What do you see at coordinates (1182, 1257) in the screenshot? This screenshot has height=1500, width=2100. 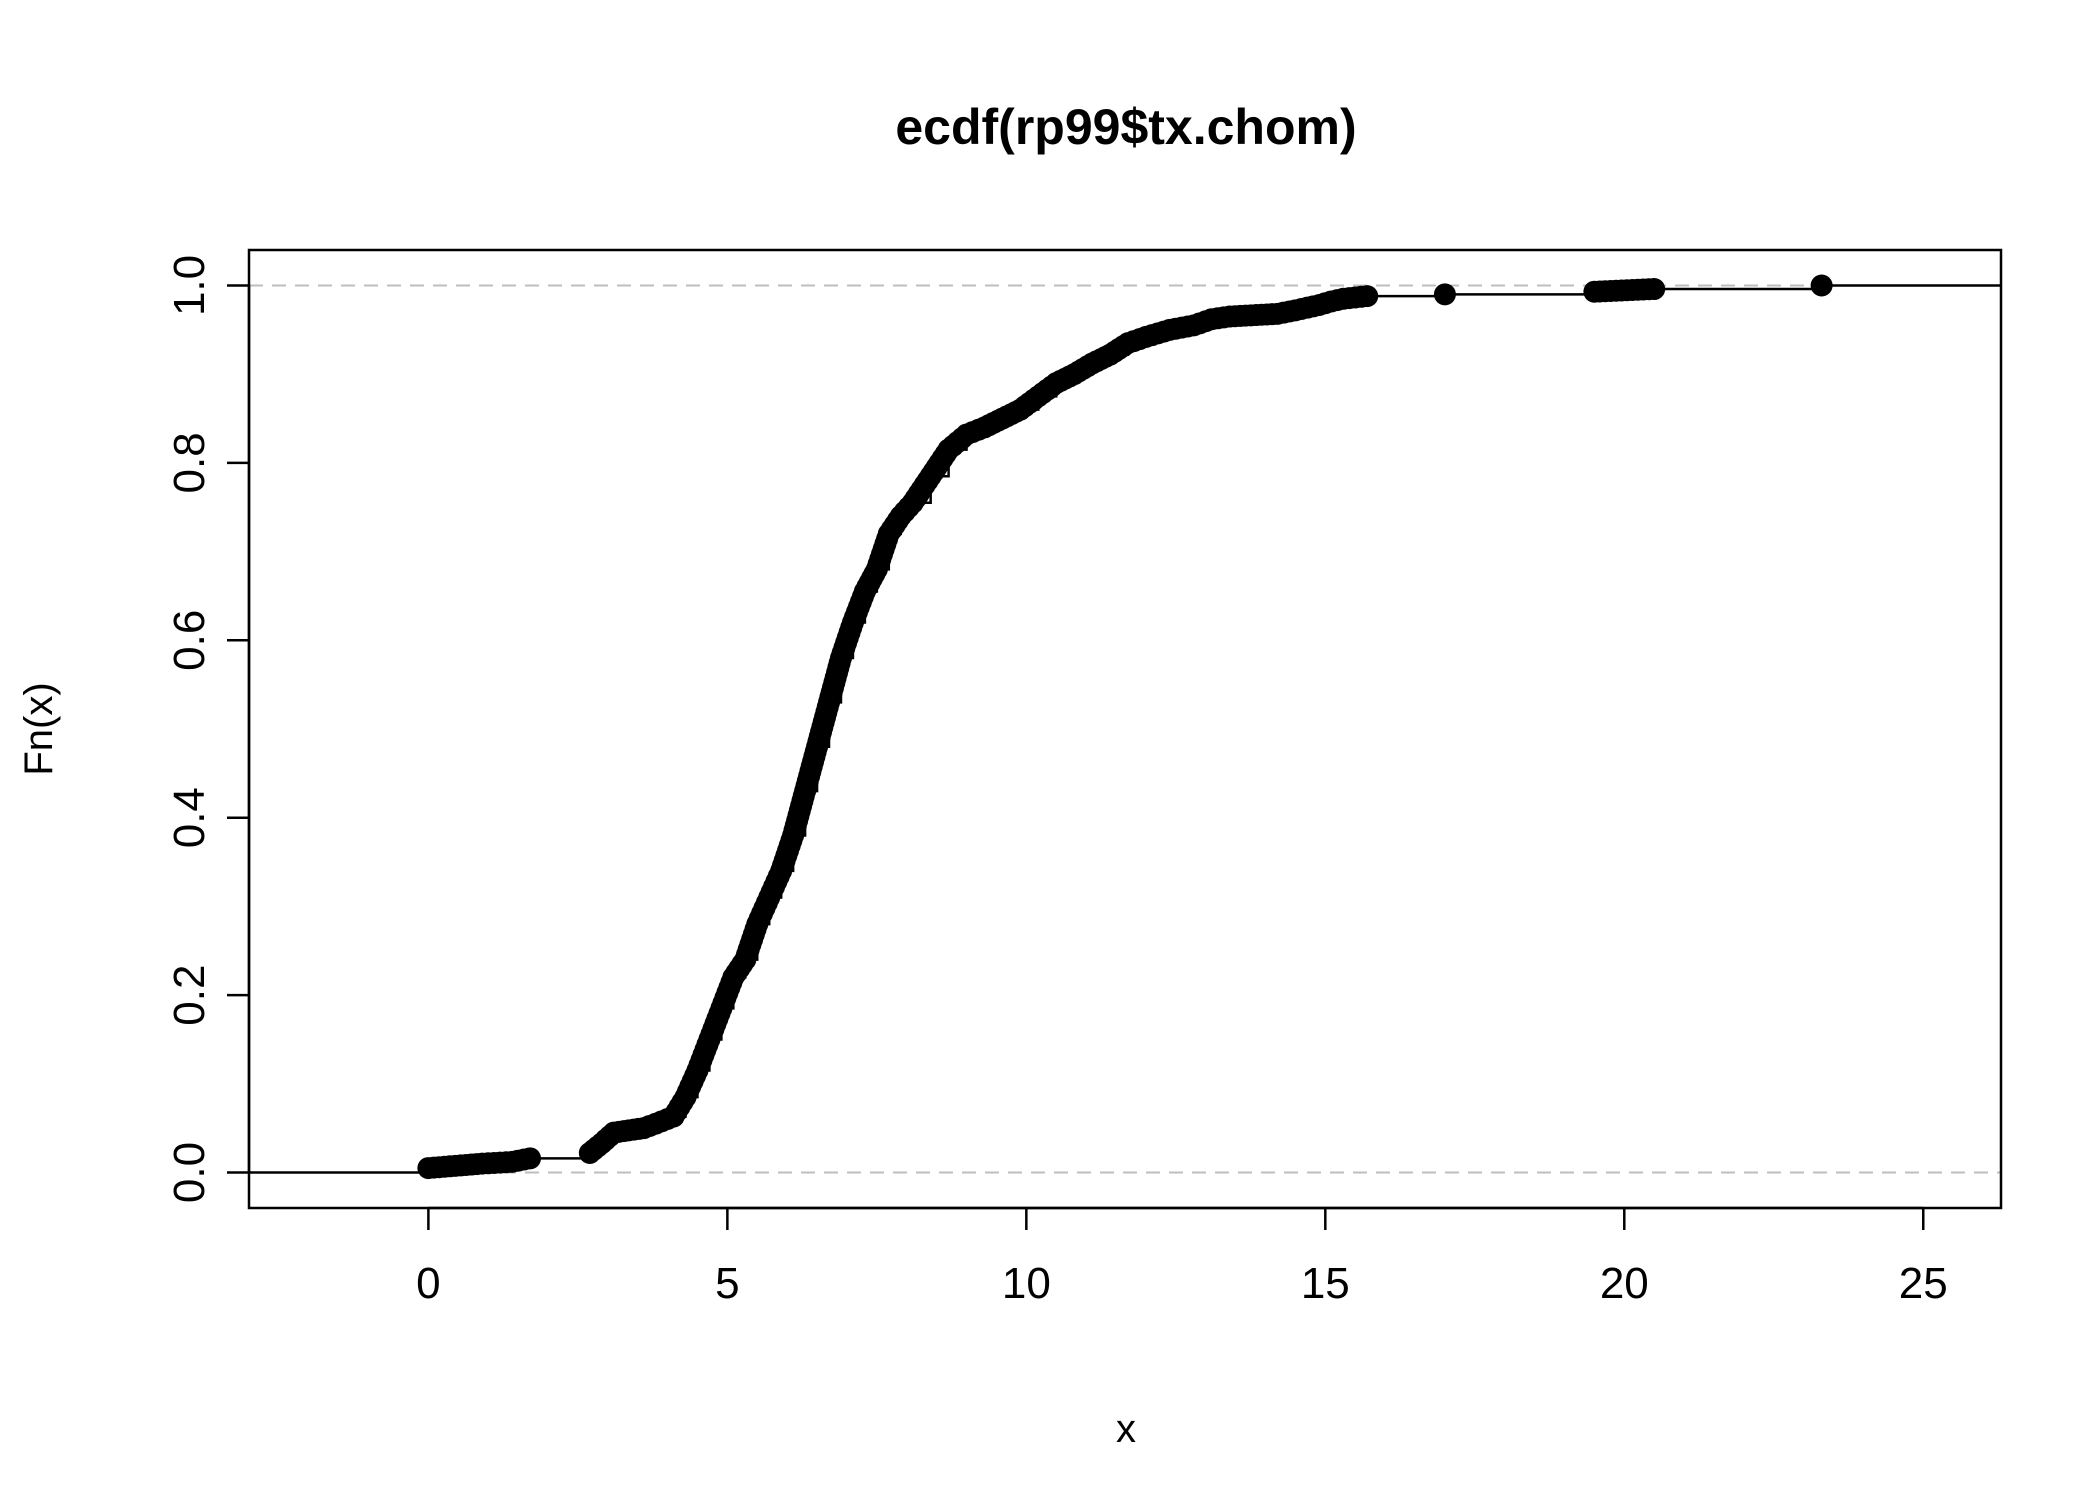 I see `x-axis: 0 5 10 15 20 25` at bounding box center [1182, 1257].